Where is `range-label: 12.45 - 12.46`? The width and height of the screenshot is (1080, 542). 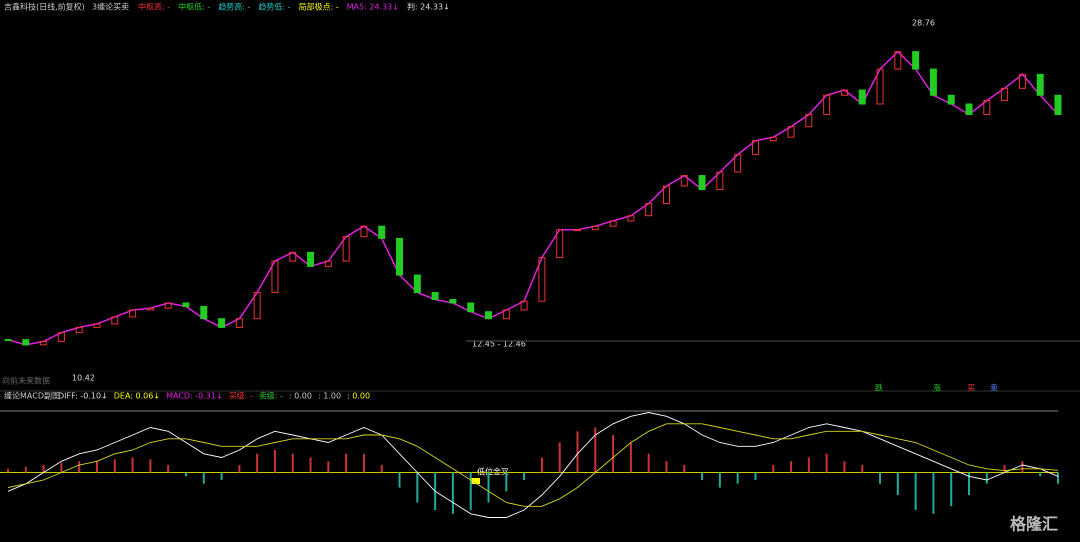
range-label: 12.45 - 12.46 is located at coordinates (499, 344).